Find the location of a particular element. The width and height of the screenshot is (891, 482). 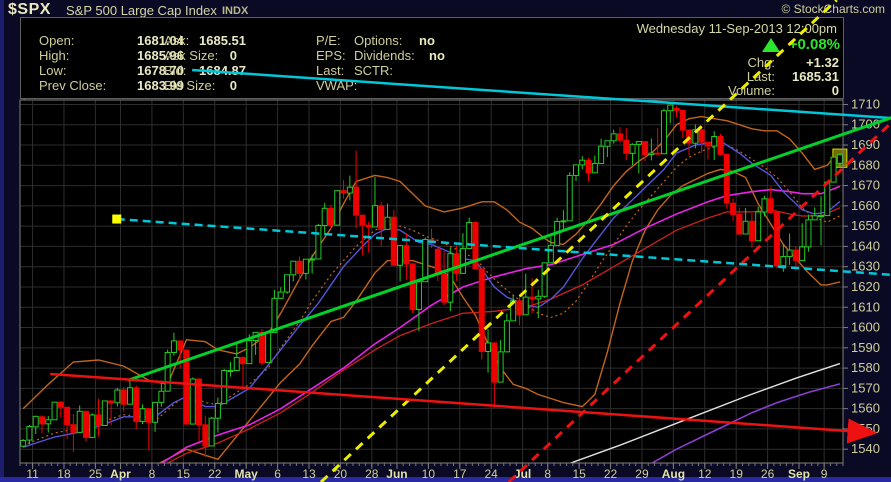

chg-value: +1.32 is located at coordinates (822, 62).